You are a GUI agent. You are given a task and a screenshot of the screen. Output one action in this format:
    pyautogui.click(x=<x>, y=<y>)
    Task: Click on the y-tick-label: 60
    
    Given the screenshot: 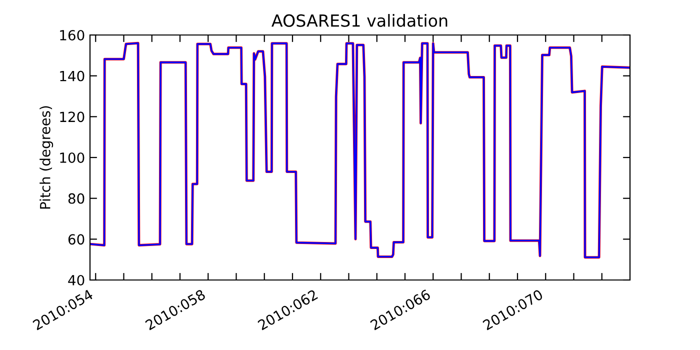 What is the action you would take?
    pyautogui.click(x=76, y=239)
    